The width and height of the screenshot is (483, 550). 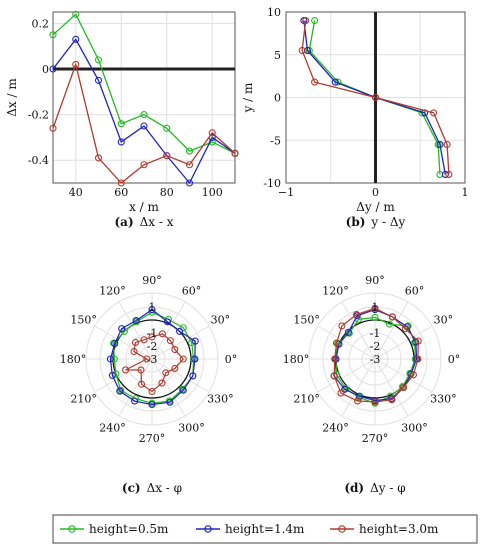 What do you see at coordinates (354, 488) in the screenshot?
I see `caption-label: (d)` at bounding box center [354, 488].